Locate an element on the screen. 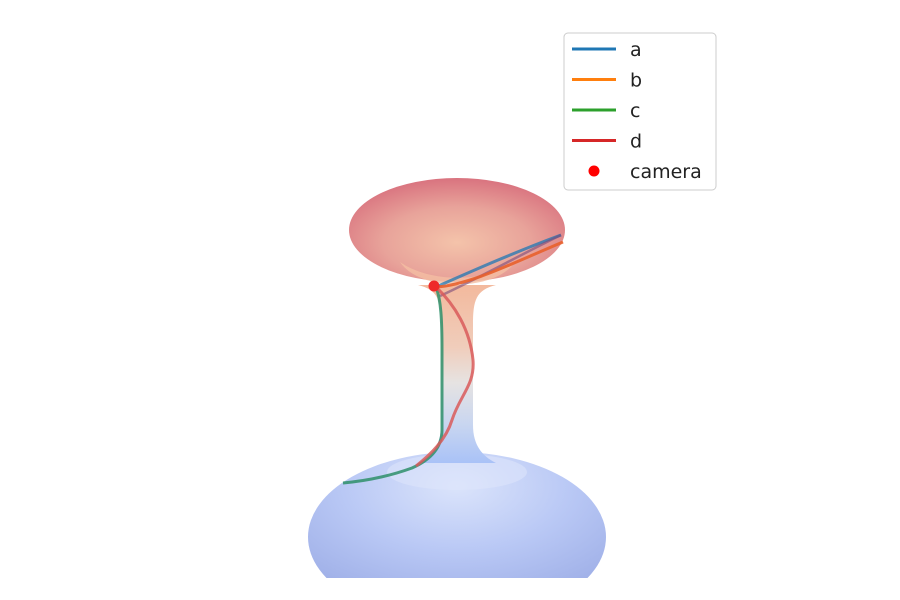  legend-marker-camera is located at coordinates (594, 171).